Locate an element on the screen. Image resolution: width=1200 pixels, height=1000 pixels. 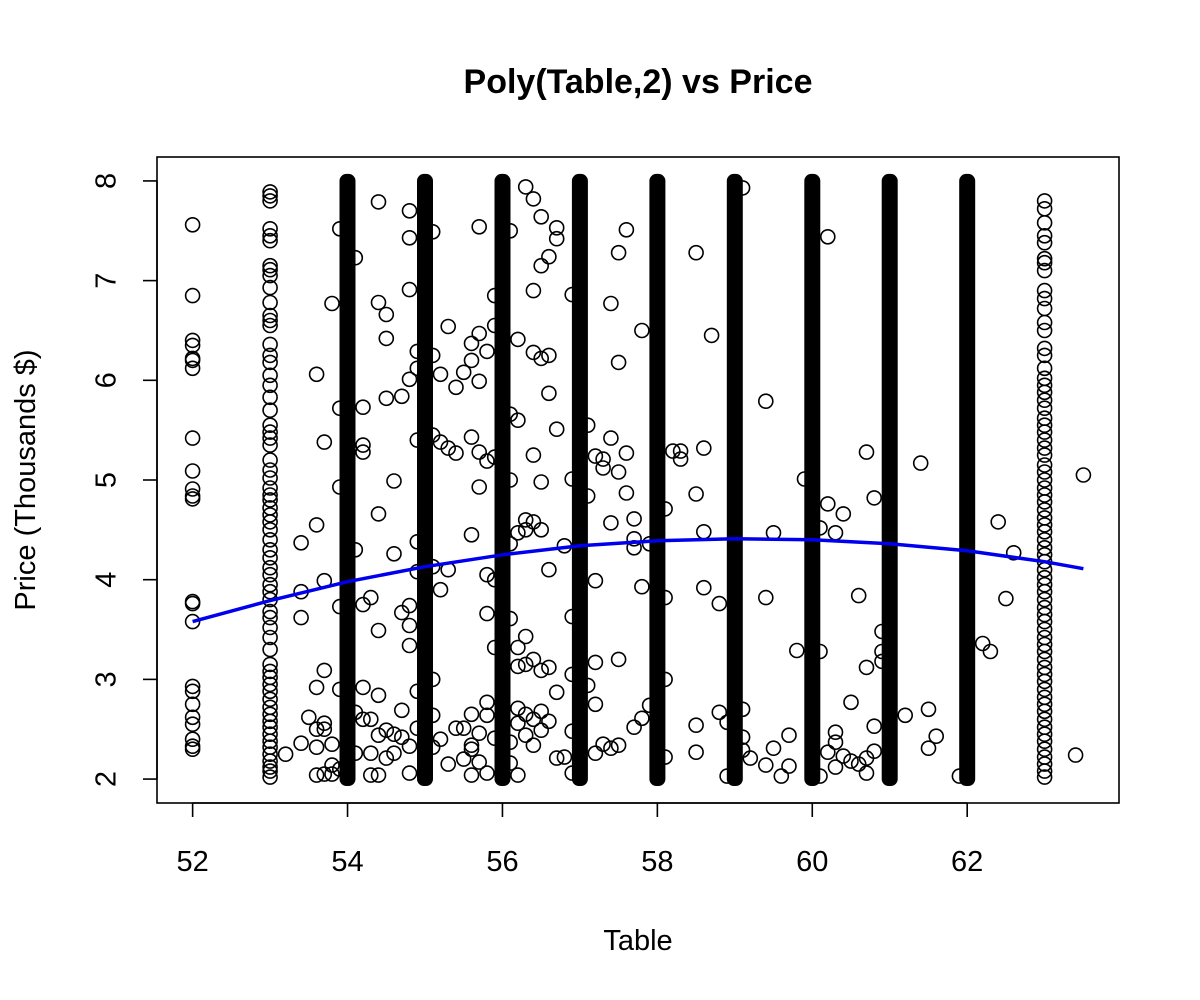
x-axis-label: Table is located at coordinates (637, 941).